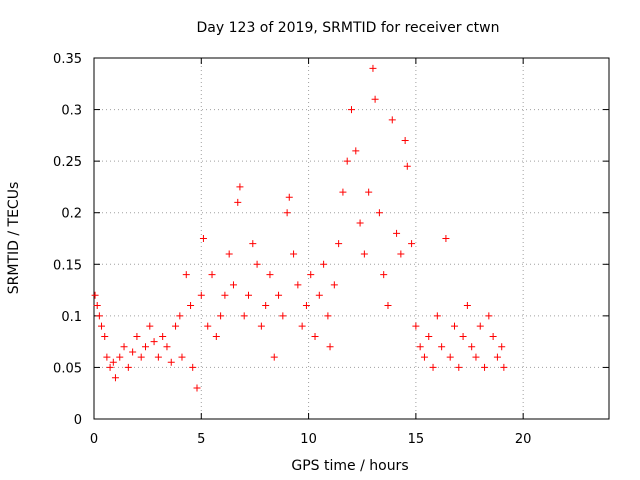 The height and width of the screenshot is (480, 640). What do you see at coordinates (67, 59) in the screenshot?
I see `y-tick-label: 0.35` at bounding box center [67, 59].